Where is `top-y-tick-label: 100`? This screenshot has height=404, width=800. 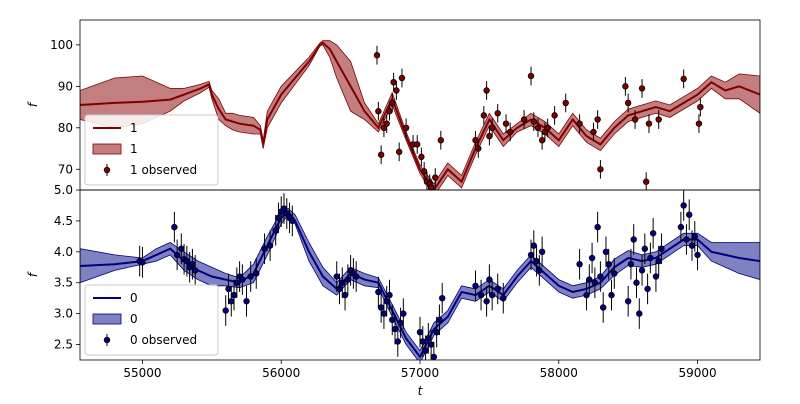 top-y-tick-label: 100 is located at coordinates (61, 45).